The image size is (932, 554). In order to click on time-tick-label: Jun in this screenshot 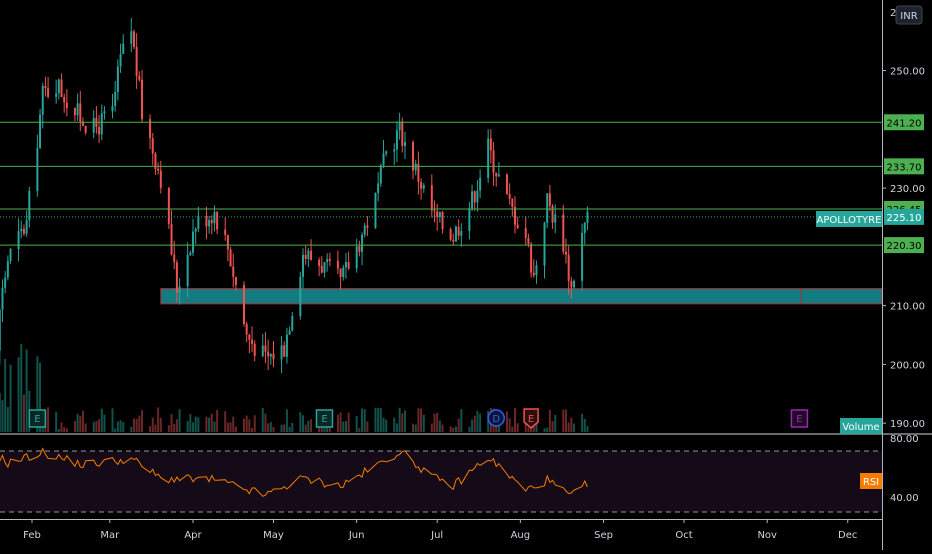, I will do `click(356, 535)`.